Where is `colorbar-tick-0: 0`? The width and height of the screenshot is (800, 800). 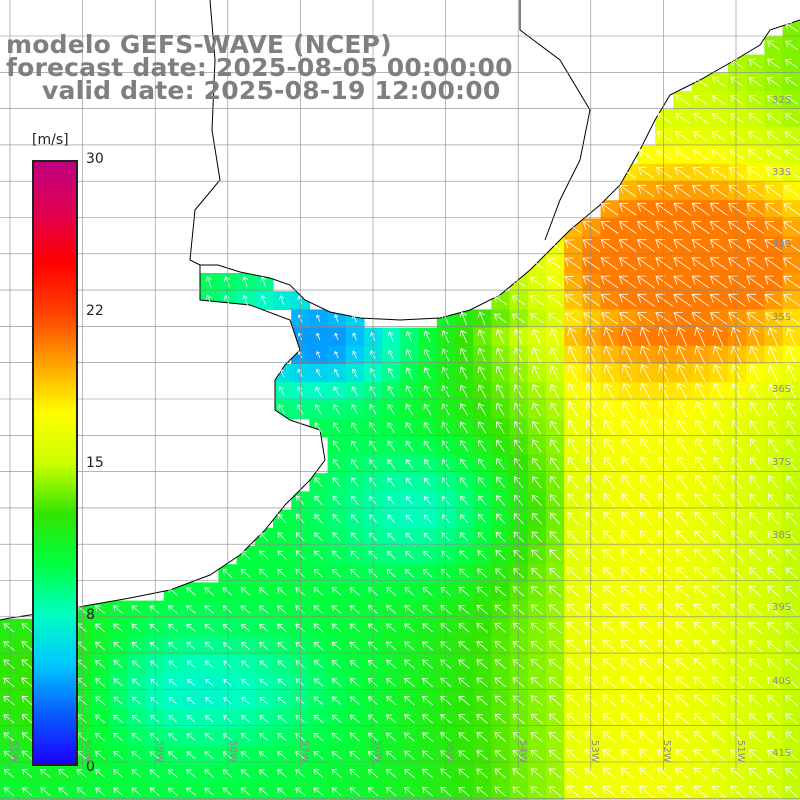
colorbar-tick-0: 0 is located at coordinates (90, 767).